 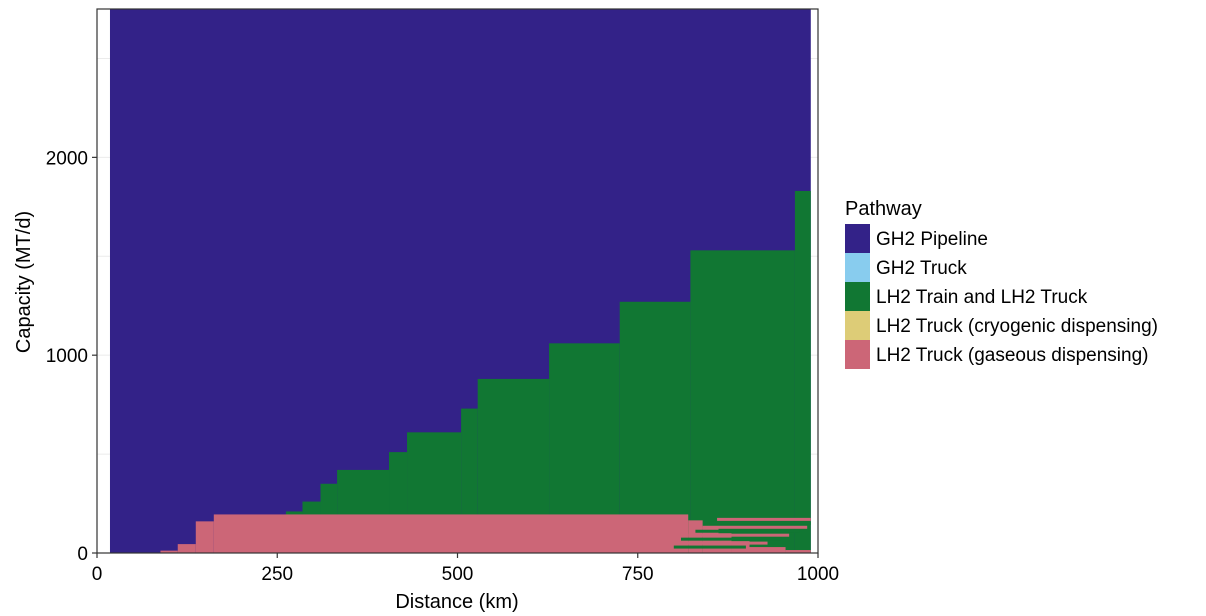 I want to click on x-axis-title: Distance (km), so click(x=456, y=602).